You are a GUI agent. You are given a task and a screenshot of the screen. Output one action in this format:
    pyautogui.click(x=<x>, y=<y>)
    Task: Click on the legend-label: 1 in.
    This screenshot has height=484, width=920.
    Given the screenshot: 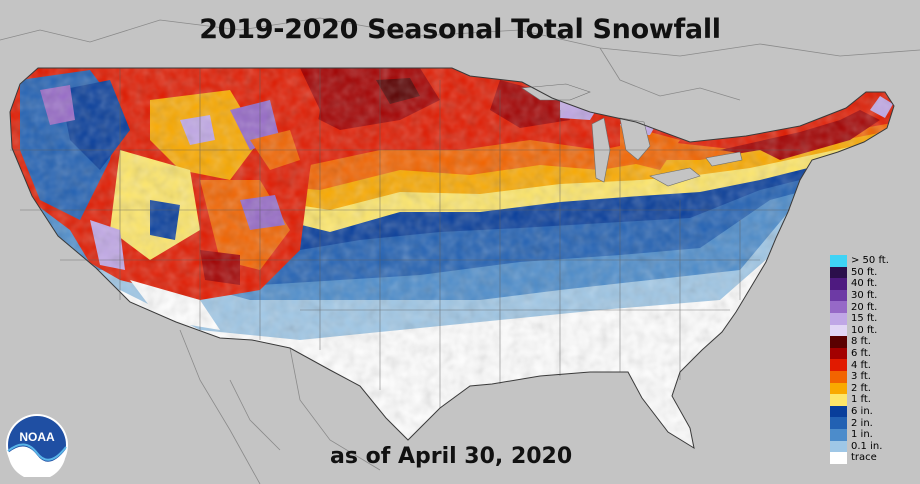 What is the action you would take?
    pyautogui.click(x=862, y=435)
    